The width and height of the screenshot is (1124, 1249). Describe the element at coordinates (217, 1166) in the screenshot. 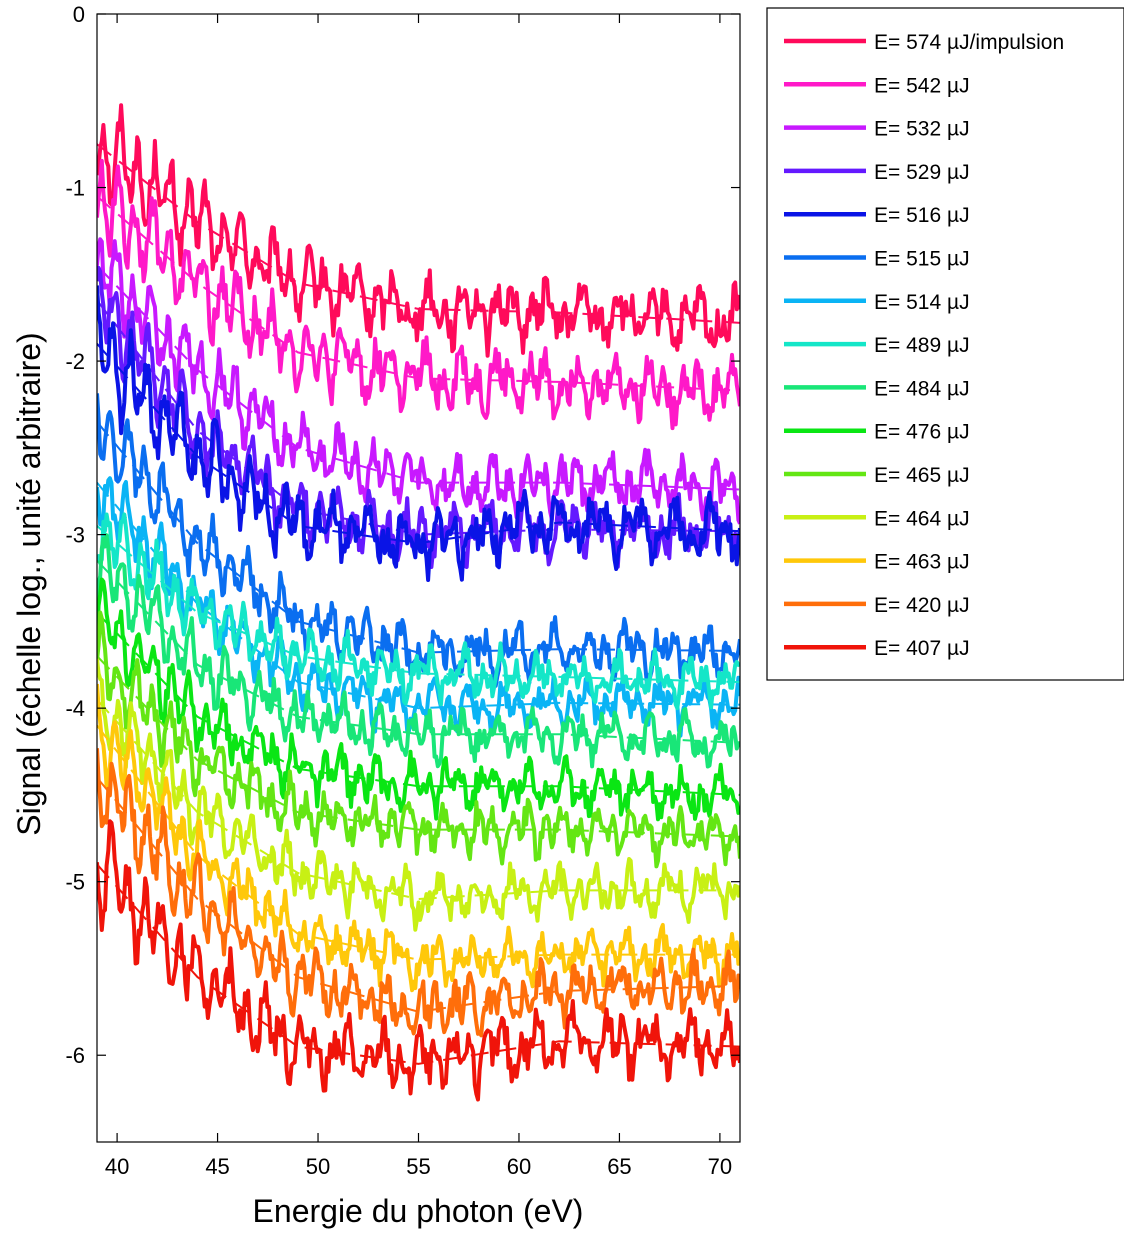

I see `x-tick-label: 45` at that location.